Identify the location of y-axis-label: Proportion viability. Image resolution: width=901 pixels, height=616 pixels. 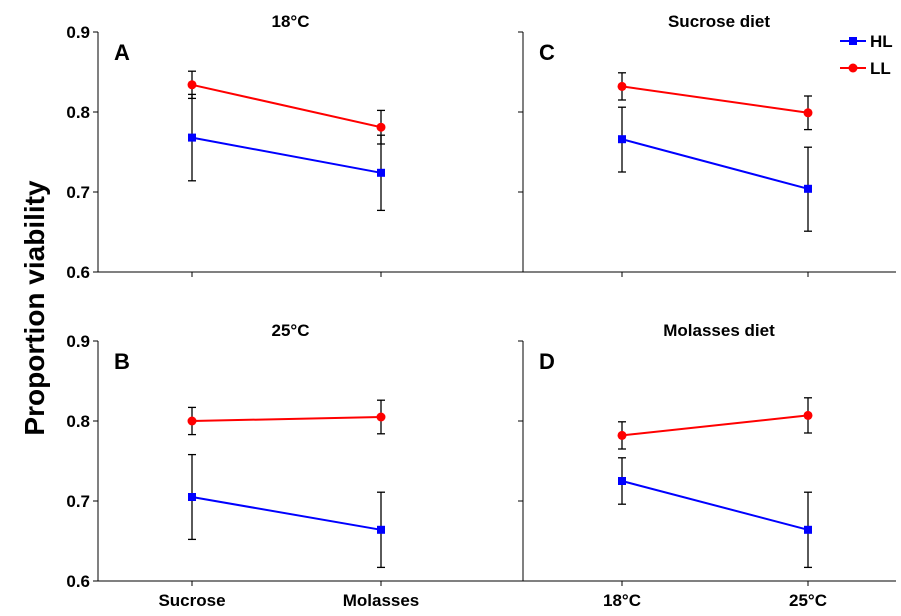
(34, 308).